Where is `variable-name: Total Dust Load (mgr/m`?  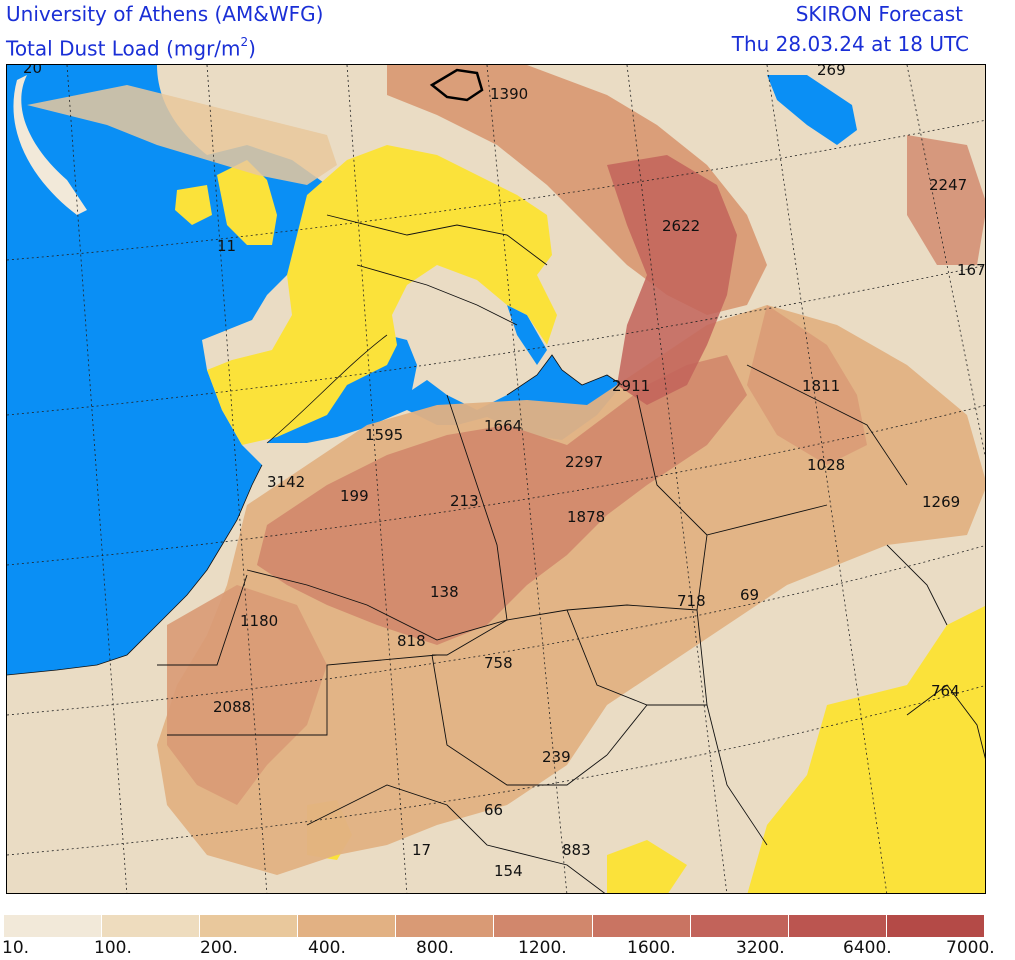 variable-name: Total Dust Load (mgr/m is located at coordinates (123, 48).